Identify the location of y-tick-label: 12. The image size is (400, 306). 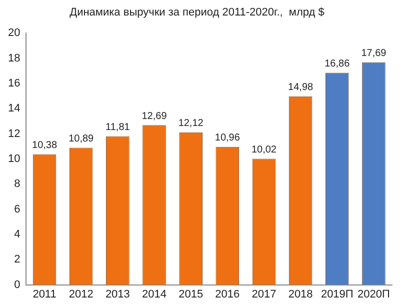
(14, 134).